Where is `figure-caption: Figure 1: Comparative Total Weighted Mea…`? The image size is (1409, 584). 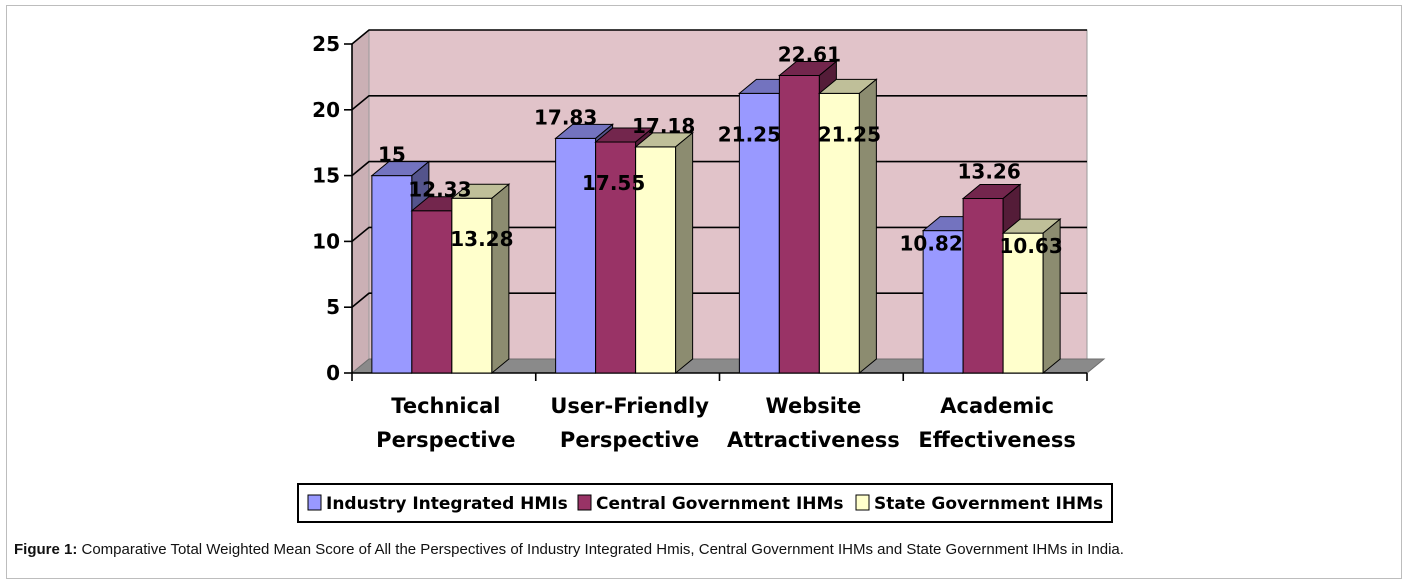
figure-caption: Figure 1: Comparative Total Weighted Mea… is located at coordinates (569, 549).